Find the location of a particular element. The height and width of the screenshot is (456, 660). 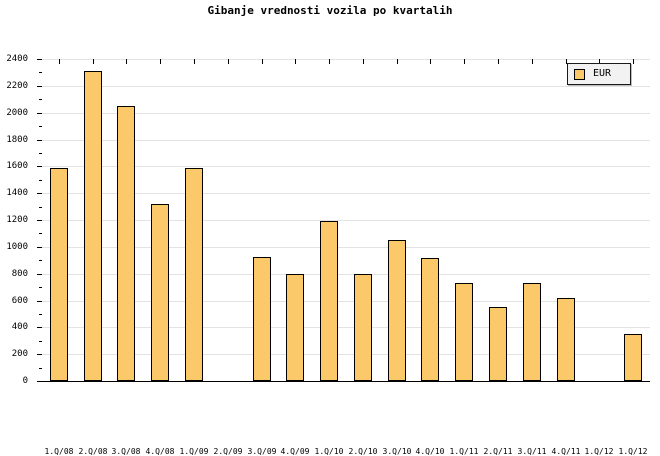

x-tick-label: 1.Q/10 is located at coordinates (329, 451).